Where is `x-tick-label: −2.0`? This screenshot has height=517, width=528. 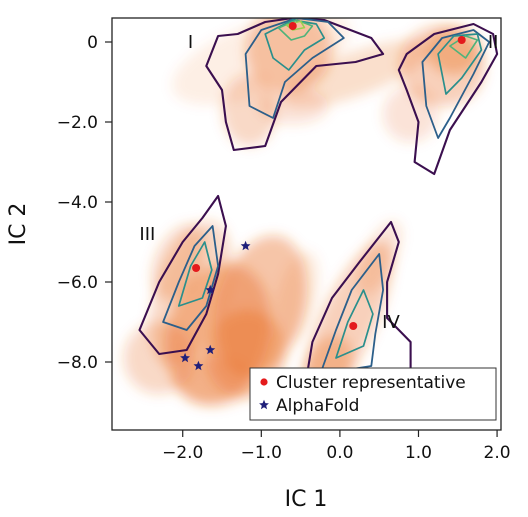 x-tick-label: −2.0 is located at coordinates (182, 453).